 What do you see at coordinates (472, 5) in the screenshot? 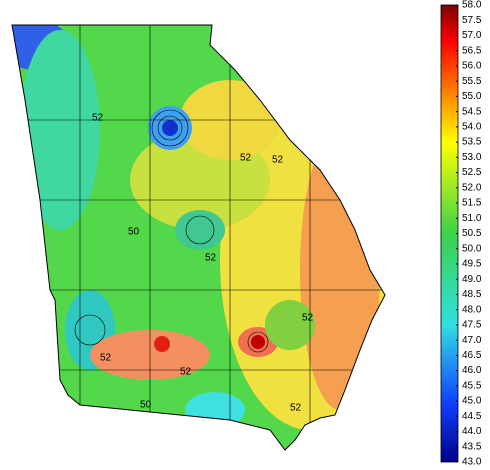
I see `colorbar-tick-label: 58.0` at bounding box center [472, 5].